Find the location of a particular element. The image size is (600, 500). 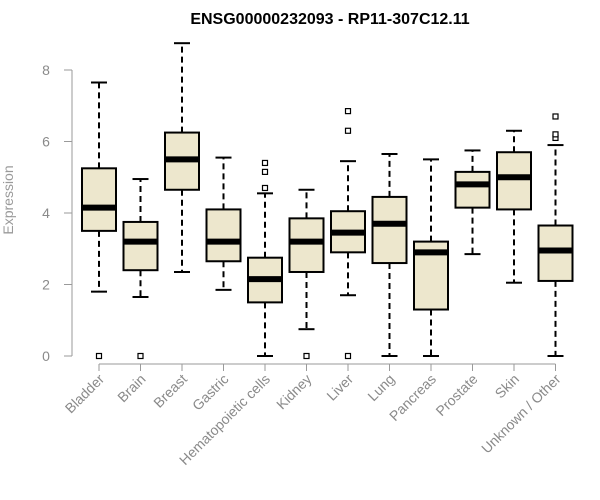

y-axis: 0 2 4 6 8 is located at coordinates (57, 213).